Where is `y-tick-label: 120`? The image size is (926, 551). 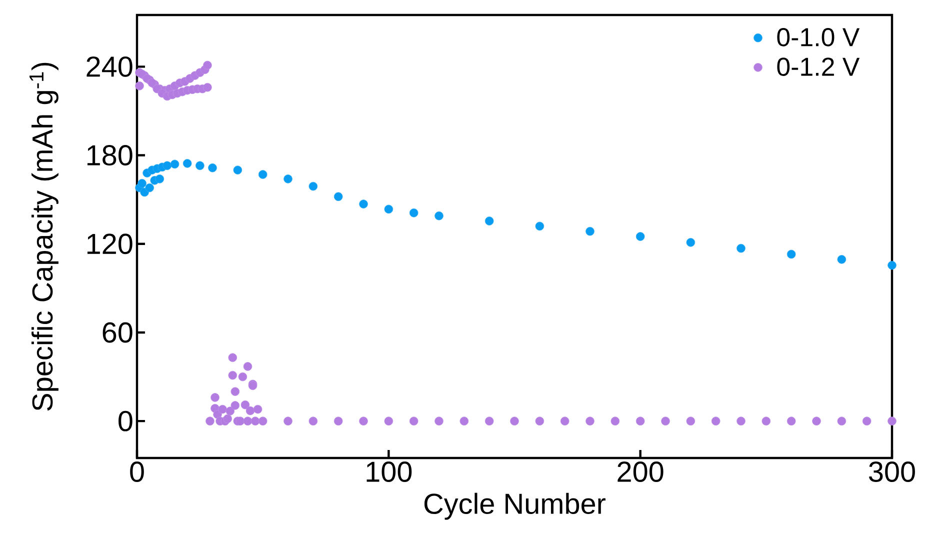 y-tick-label: 120 is located at coordinates (109, 244).